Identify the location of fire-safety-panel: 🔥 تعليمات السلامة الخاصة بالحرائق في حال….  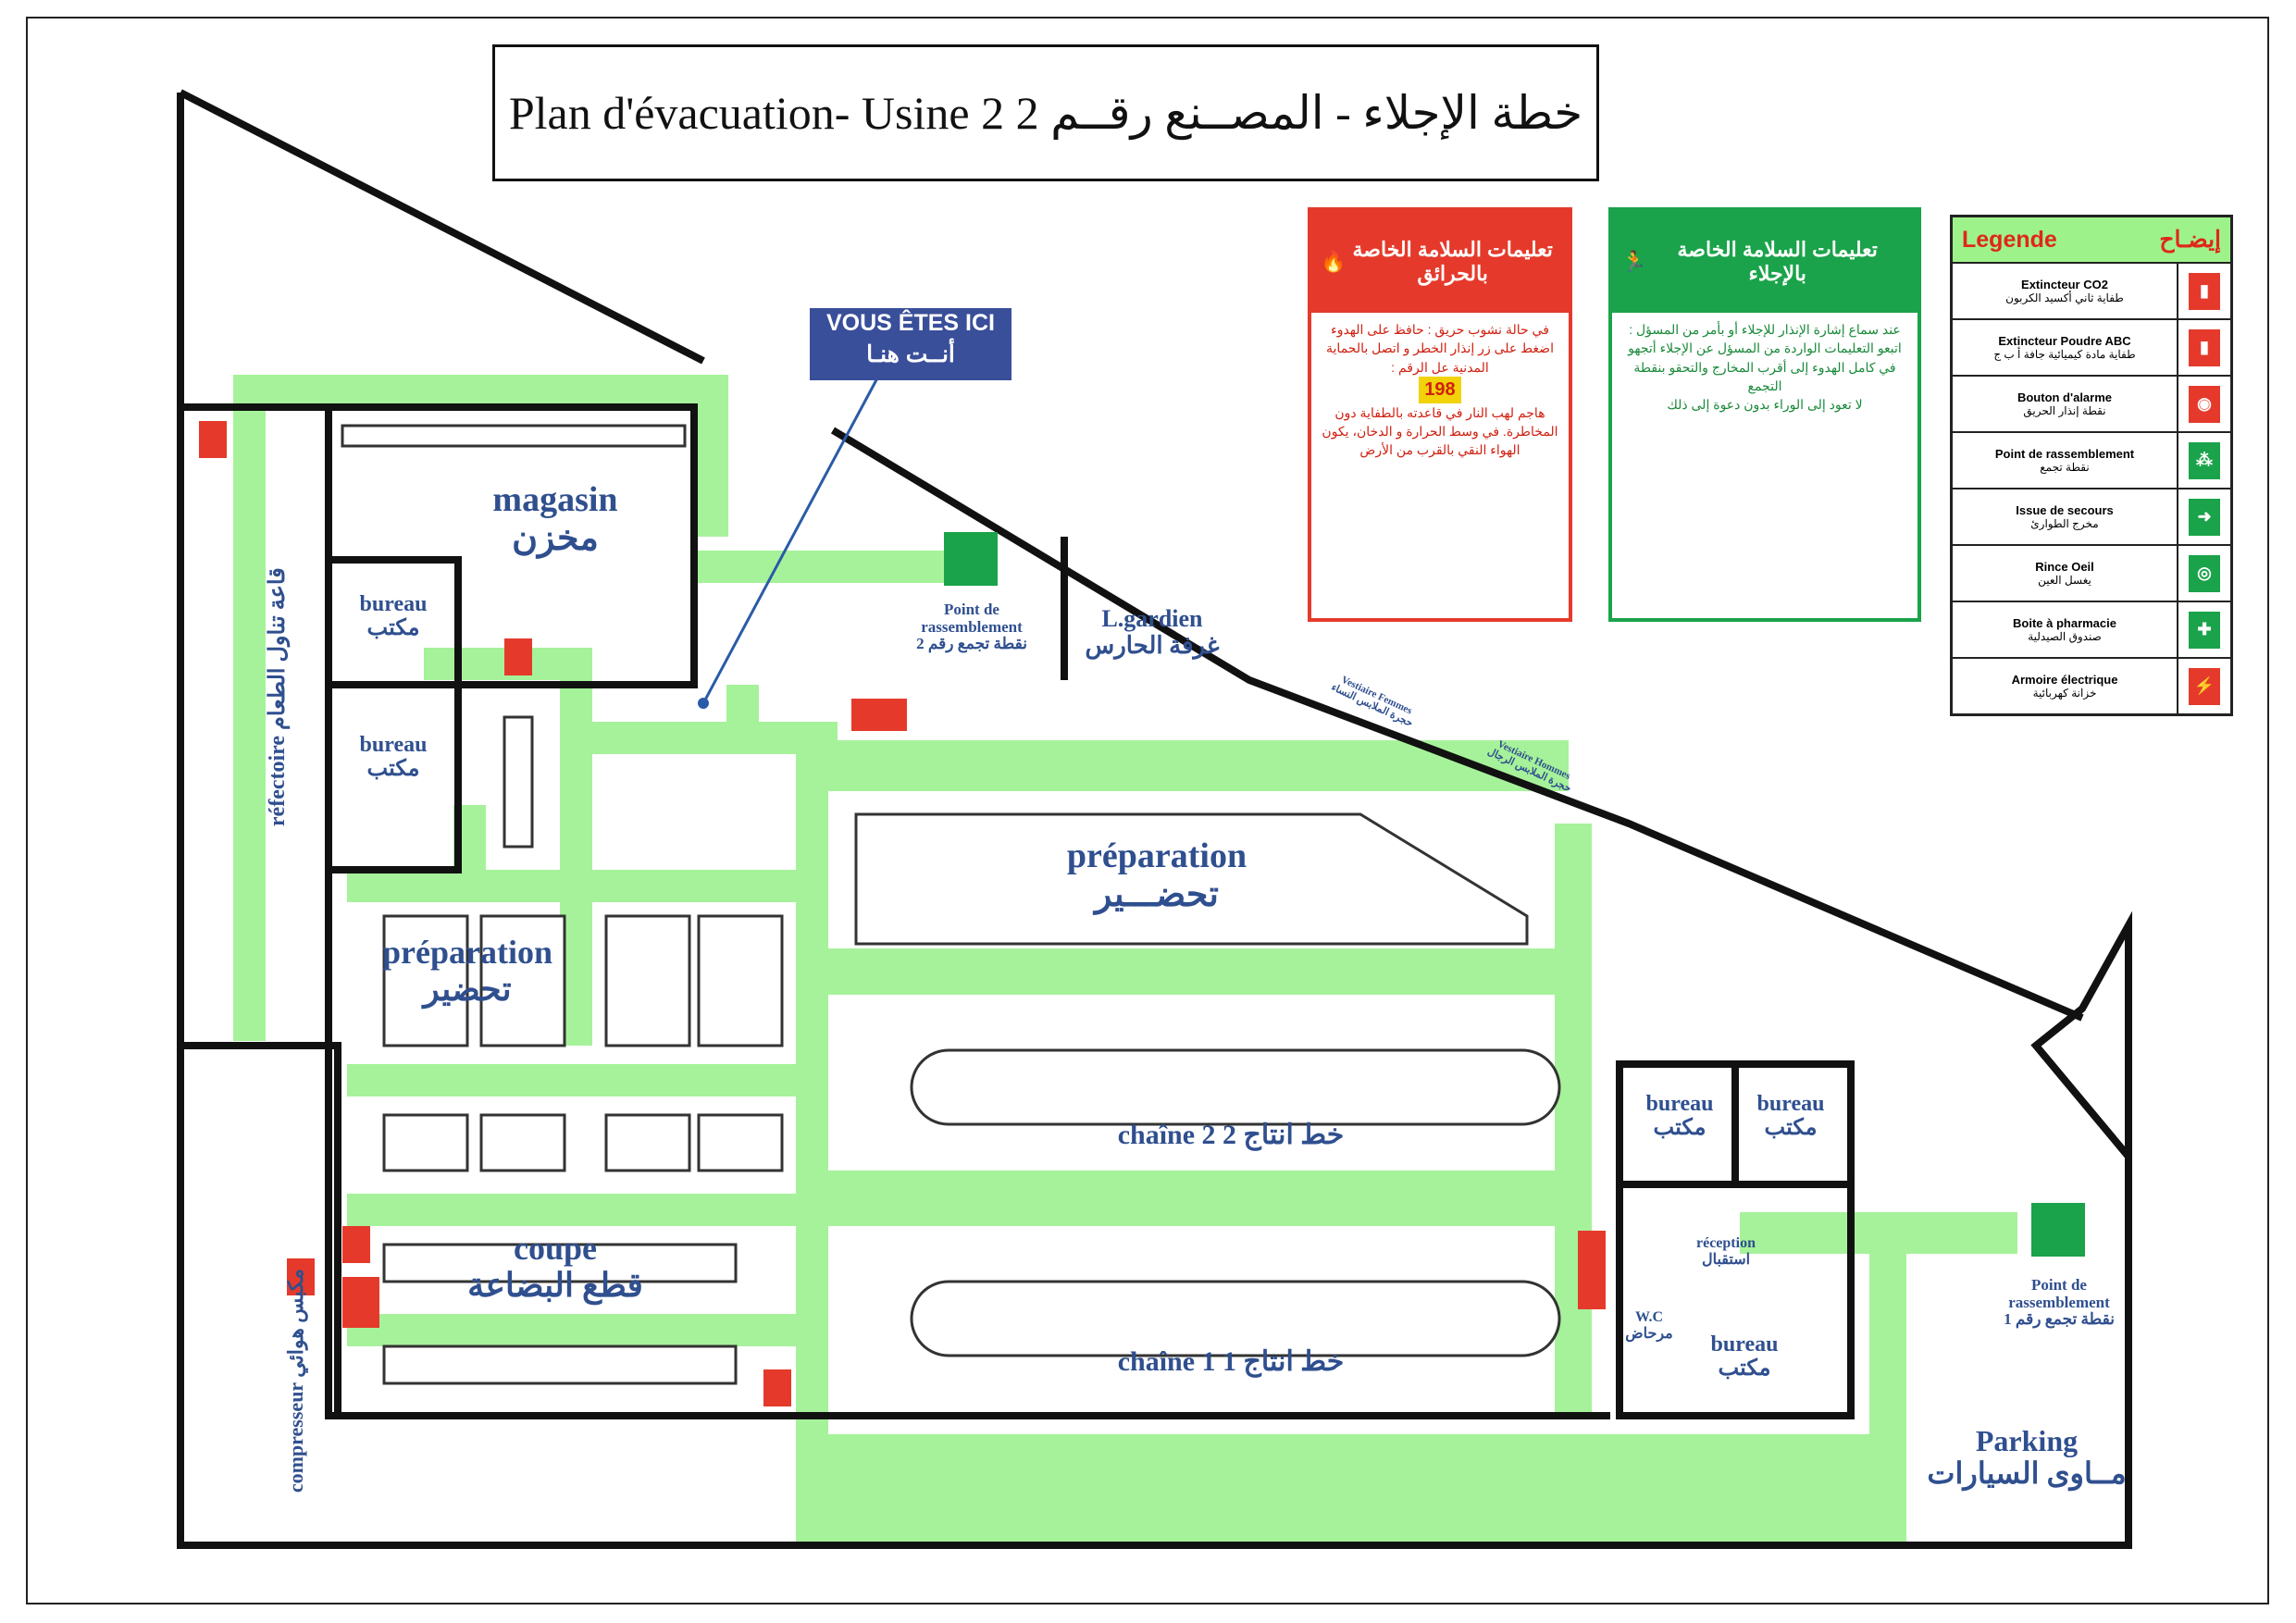
(1440, 414).